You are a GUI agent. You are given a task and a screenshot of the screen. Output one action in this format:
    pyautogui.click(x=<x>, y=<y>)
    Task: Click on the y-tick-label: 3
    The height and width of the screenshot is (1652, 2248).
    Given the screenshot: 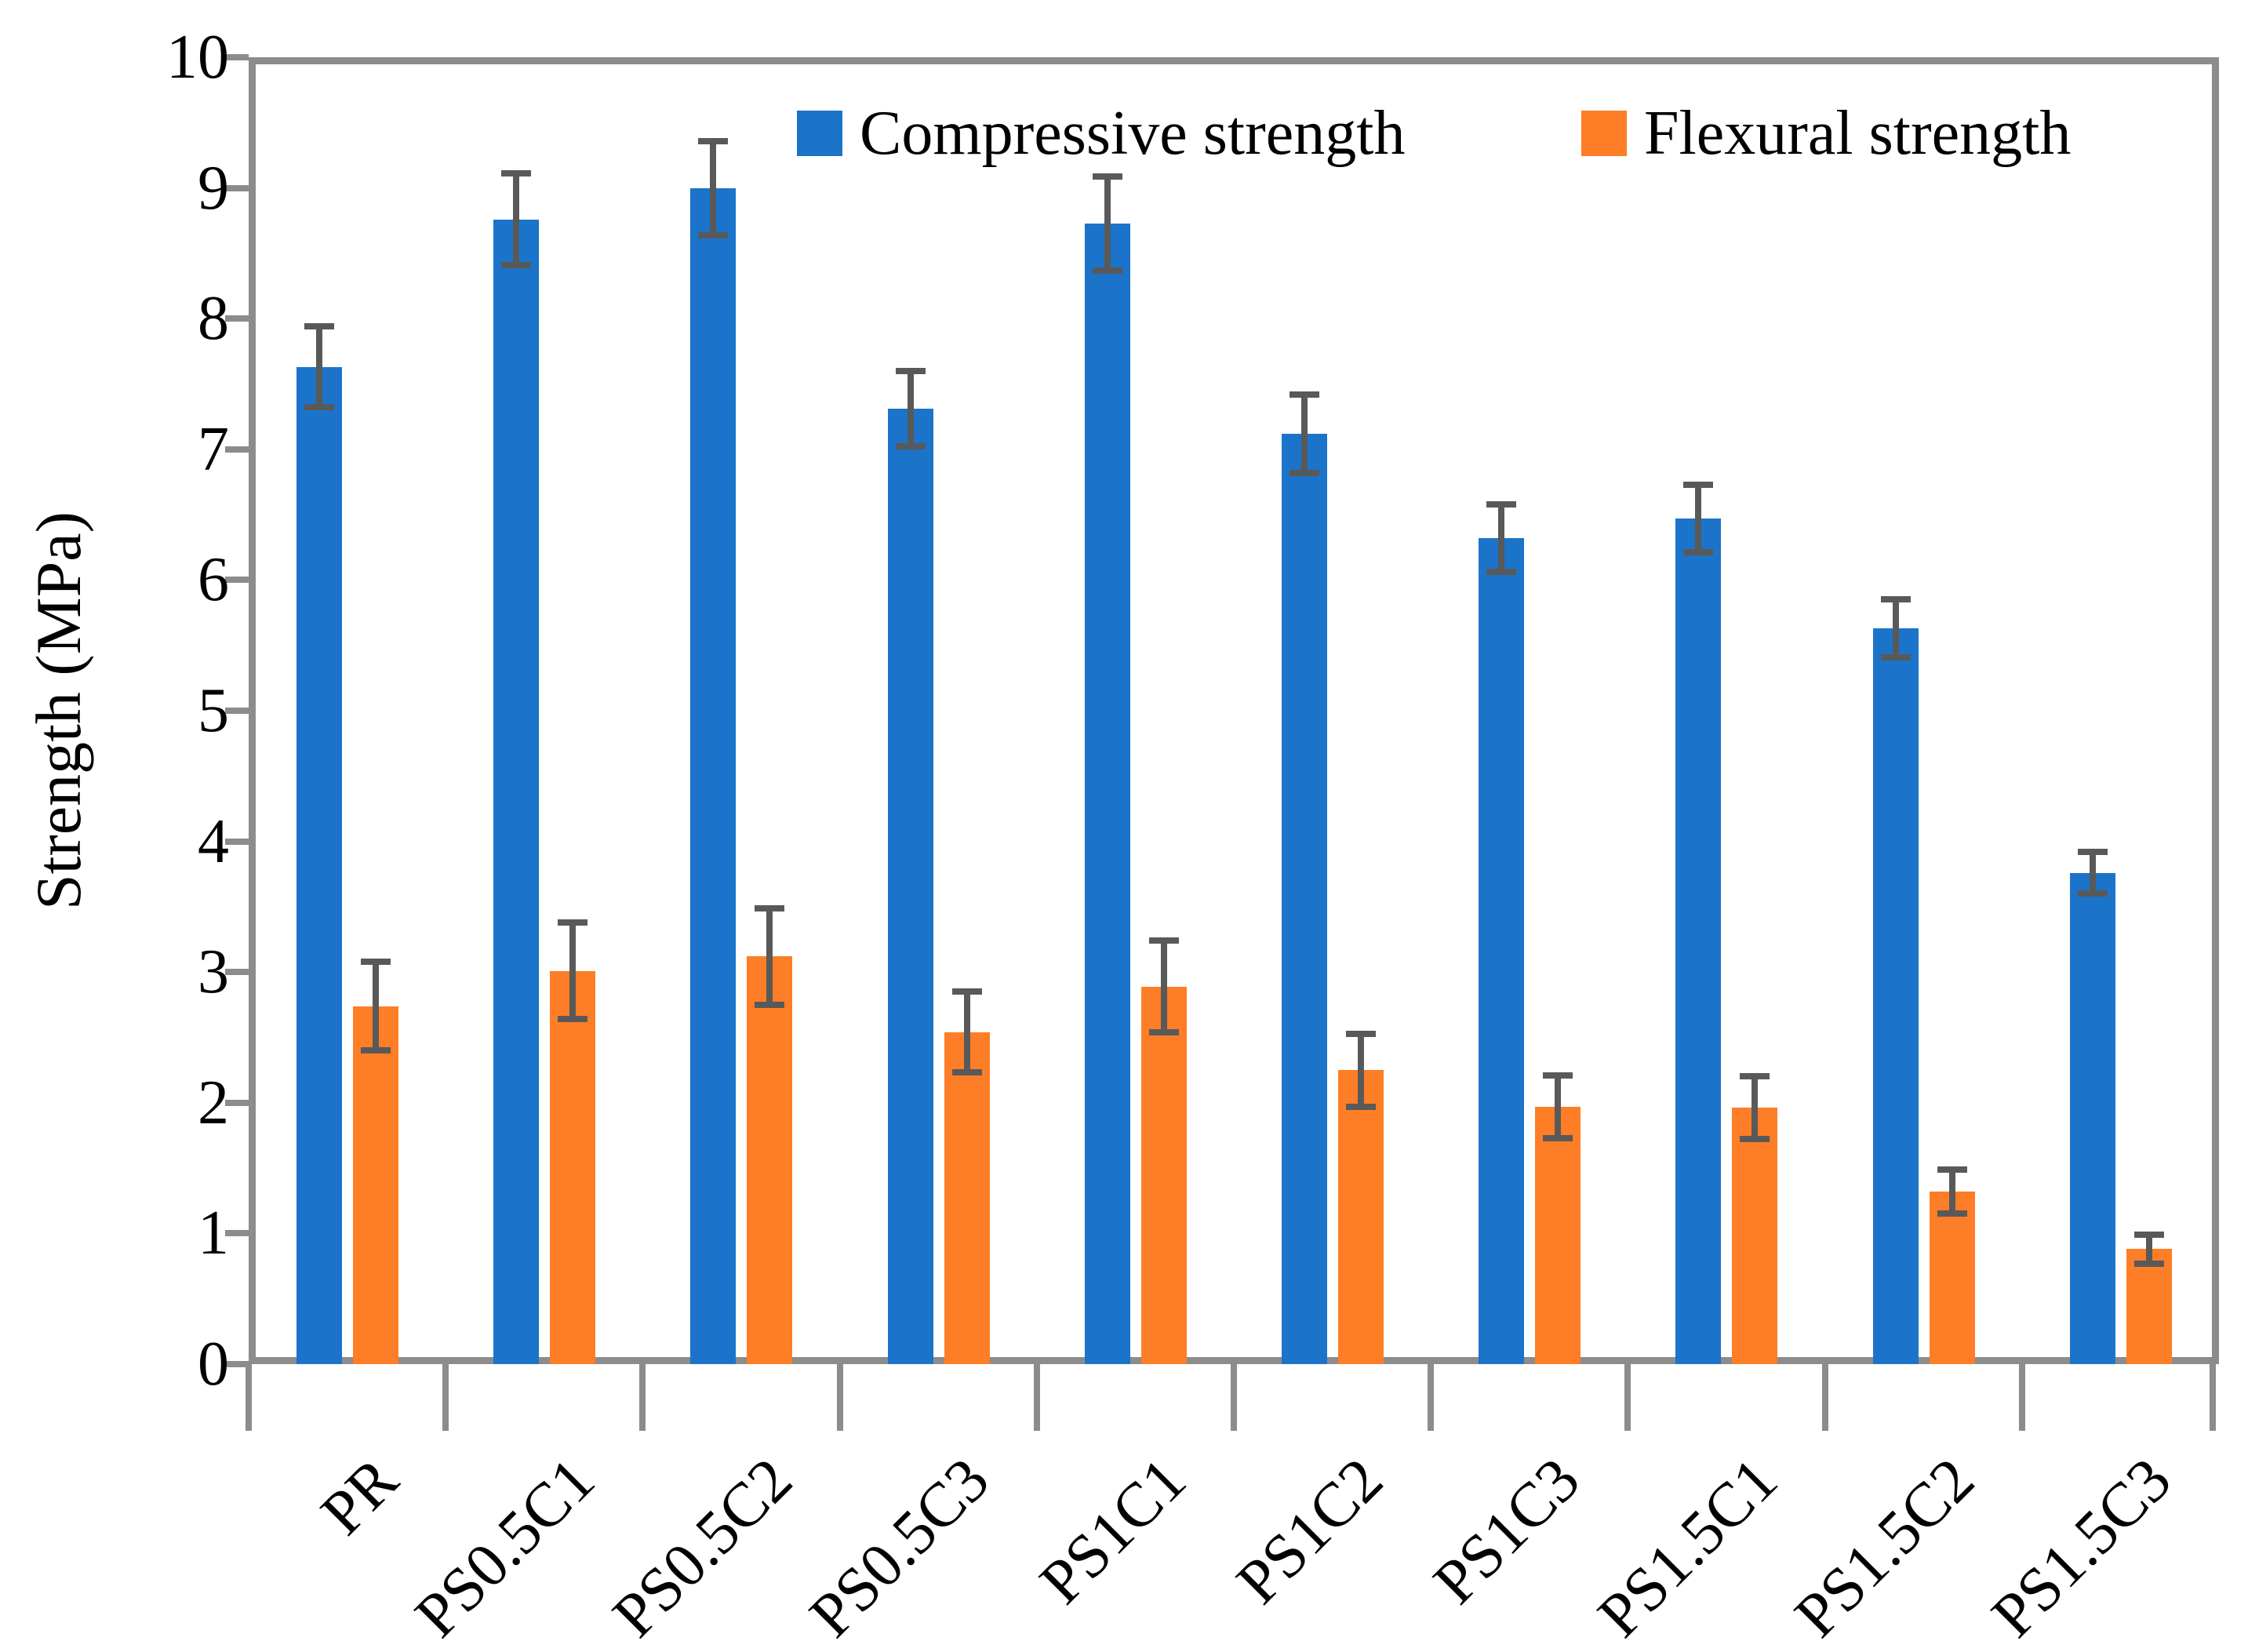 What is the action you would take?
    pyautogui.click(x=213, y=972)
    